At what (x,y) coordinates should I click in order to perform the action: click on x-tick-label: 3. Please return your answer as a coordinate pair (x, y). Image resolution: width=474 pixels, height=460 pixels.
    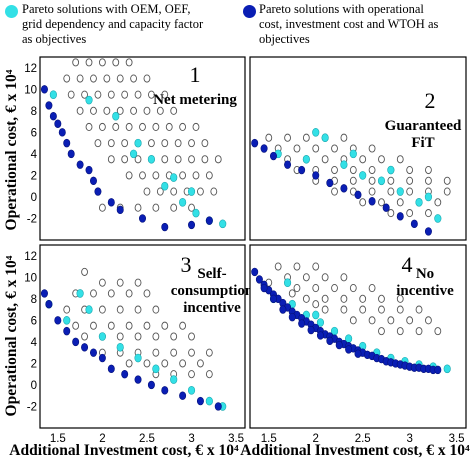
    Looking at the image, I should click on (191, 439).